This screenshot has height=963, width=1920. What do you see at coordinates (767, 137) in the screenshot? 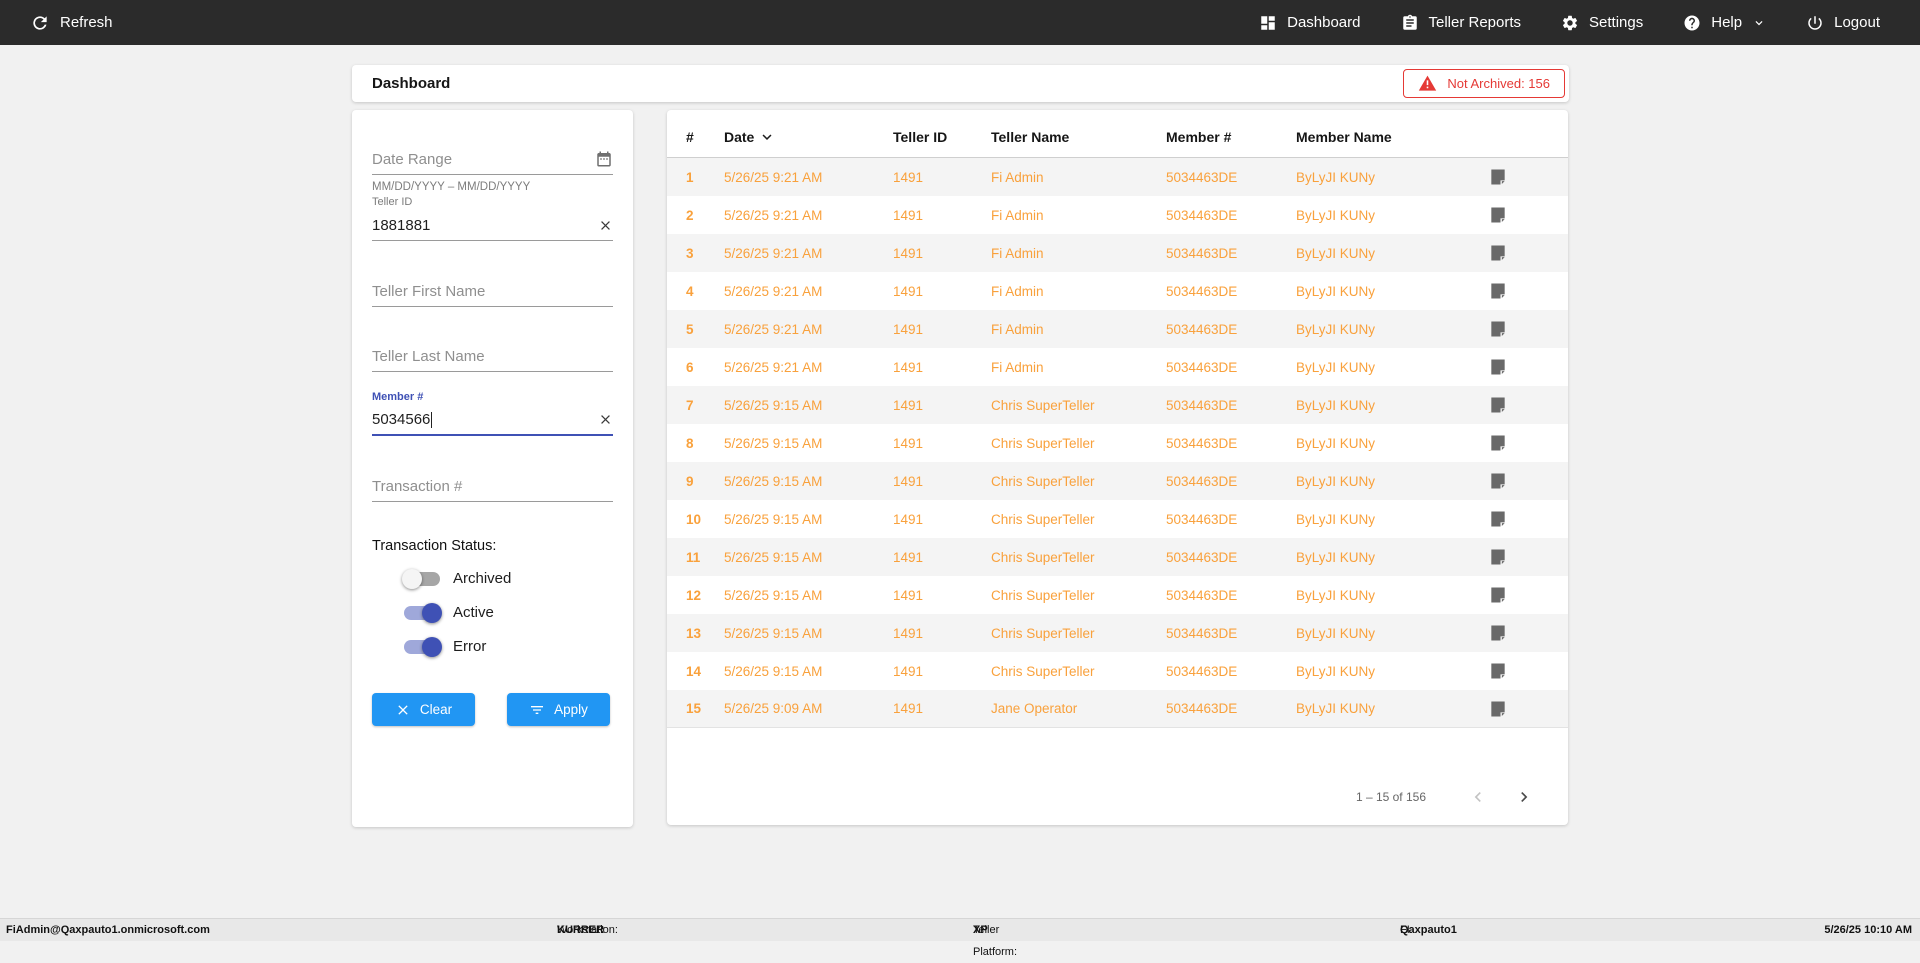
I see `sort-down-icon` at bounding box center [767, 137].